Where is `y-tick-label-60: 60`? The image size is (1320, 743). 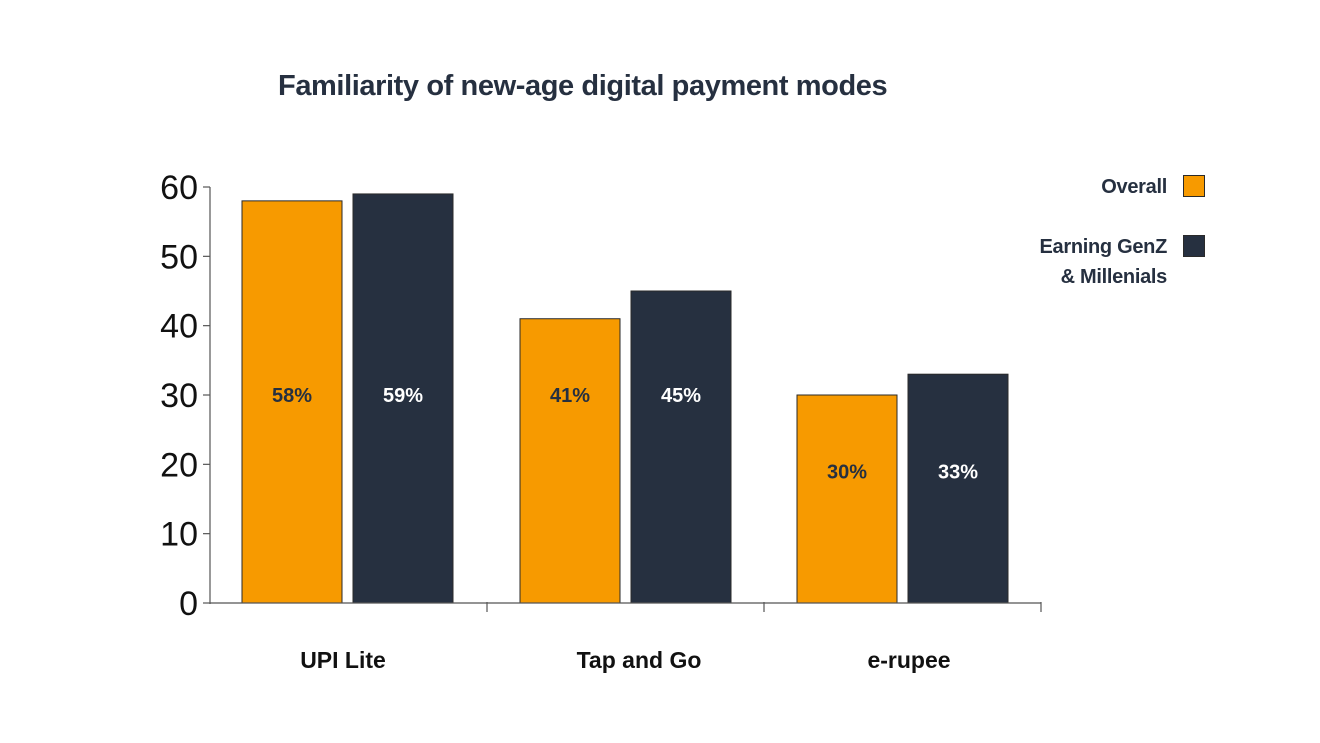 y-tick-label-60: 60 is located at coordinates (179, 188).